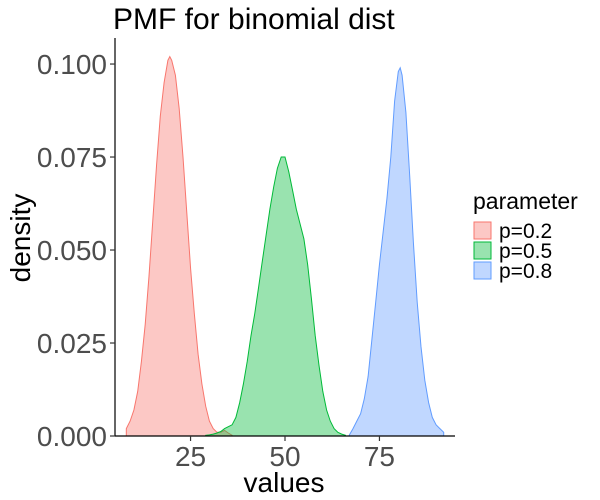 Image resolution: width=600 pixels, height=500 pixels. I want to click on legend-label: p=0.2, so click(525, 231).